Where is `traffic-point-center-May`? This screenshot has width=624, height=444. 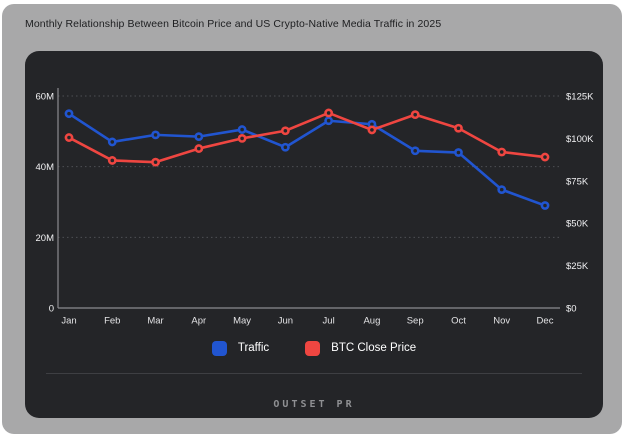
traffic-point-center-May is located at coordinates (242, 129).